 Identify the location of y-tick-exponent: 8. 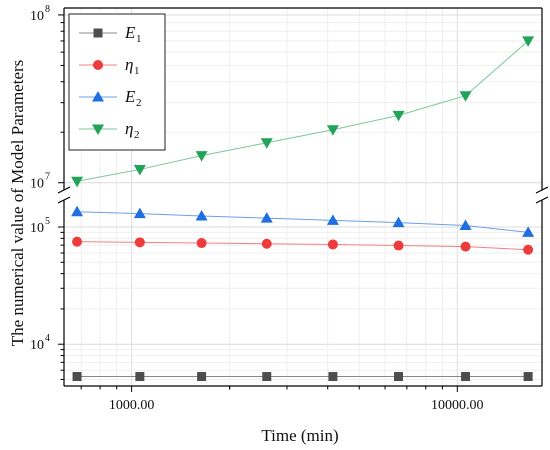
(47, 9).